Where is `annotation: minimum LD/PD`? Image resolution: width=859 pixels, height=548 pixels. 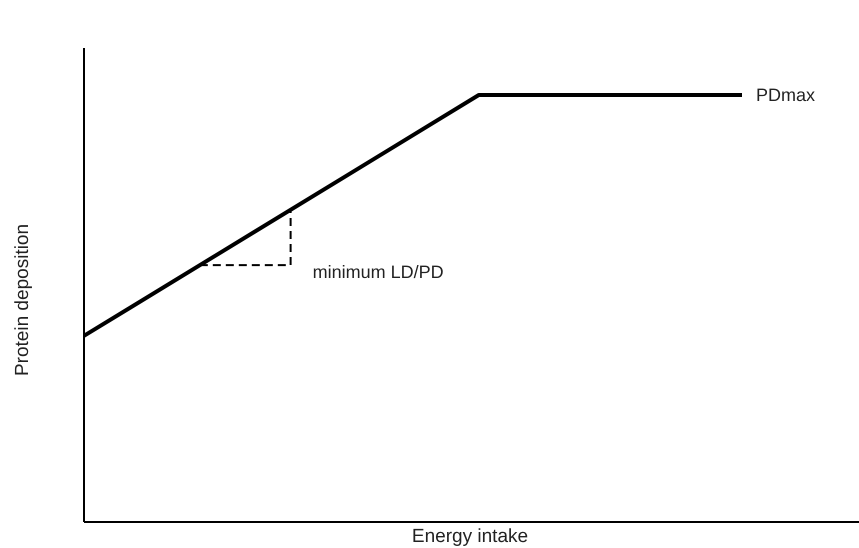 annotation: minimum LD/PD is located at coordinates (378, 272).